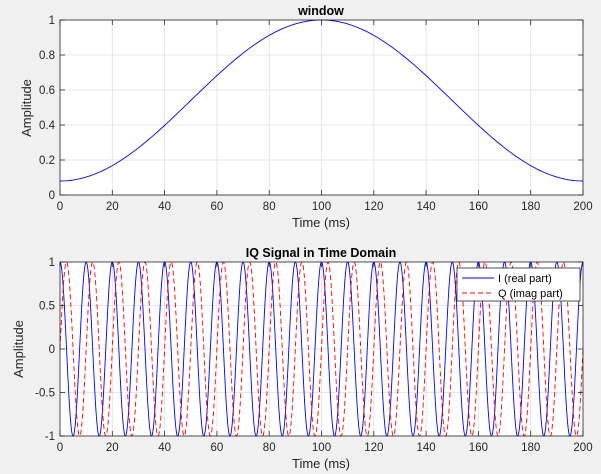  What do you see at coordinates (320, 11) in the screenshot?
I see `chart-title: window` at bounding box center [320, 11].